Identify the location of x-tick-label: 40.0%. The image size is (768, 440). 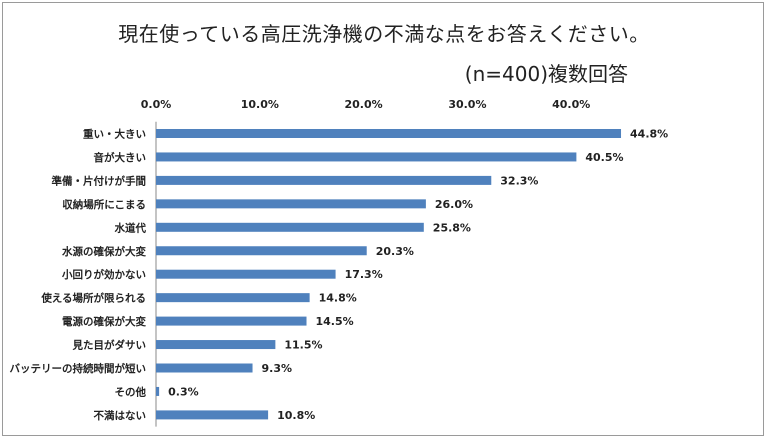
(571, 104).